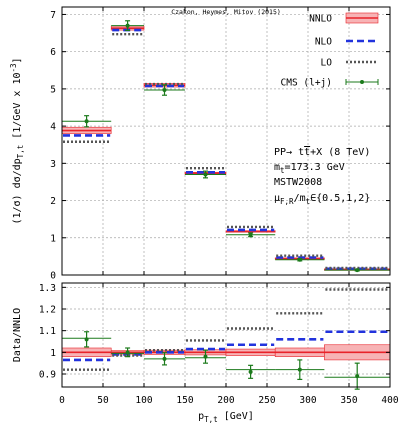 The image size is (407, 427). I want to click on x-tick-label: 50, so click(103, 400).